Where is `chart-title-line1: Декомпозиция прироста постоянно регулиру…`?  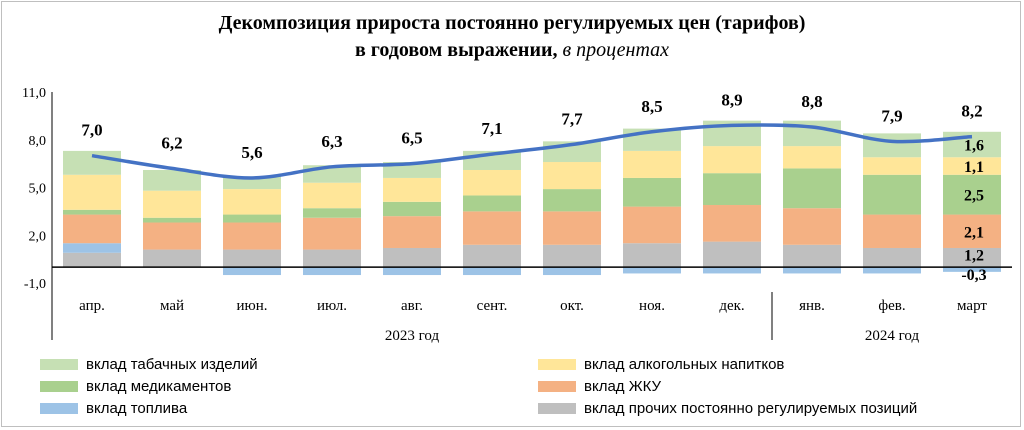 chart-title-line1: Декомпозиция прироста постоянно регулиру… is located at coordinates (512, 23).